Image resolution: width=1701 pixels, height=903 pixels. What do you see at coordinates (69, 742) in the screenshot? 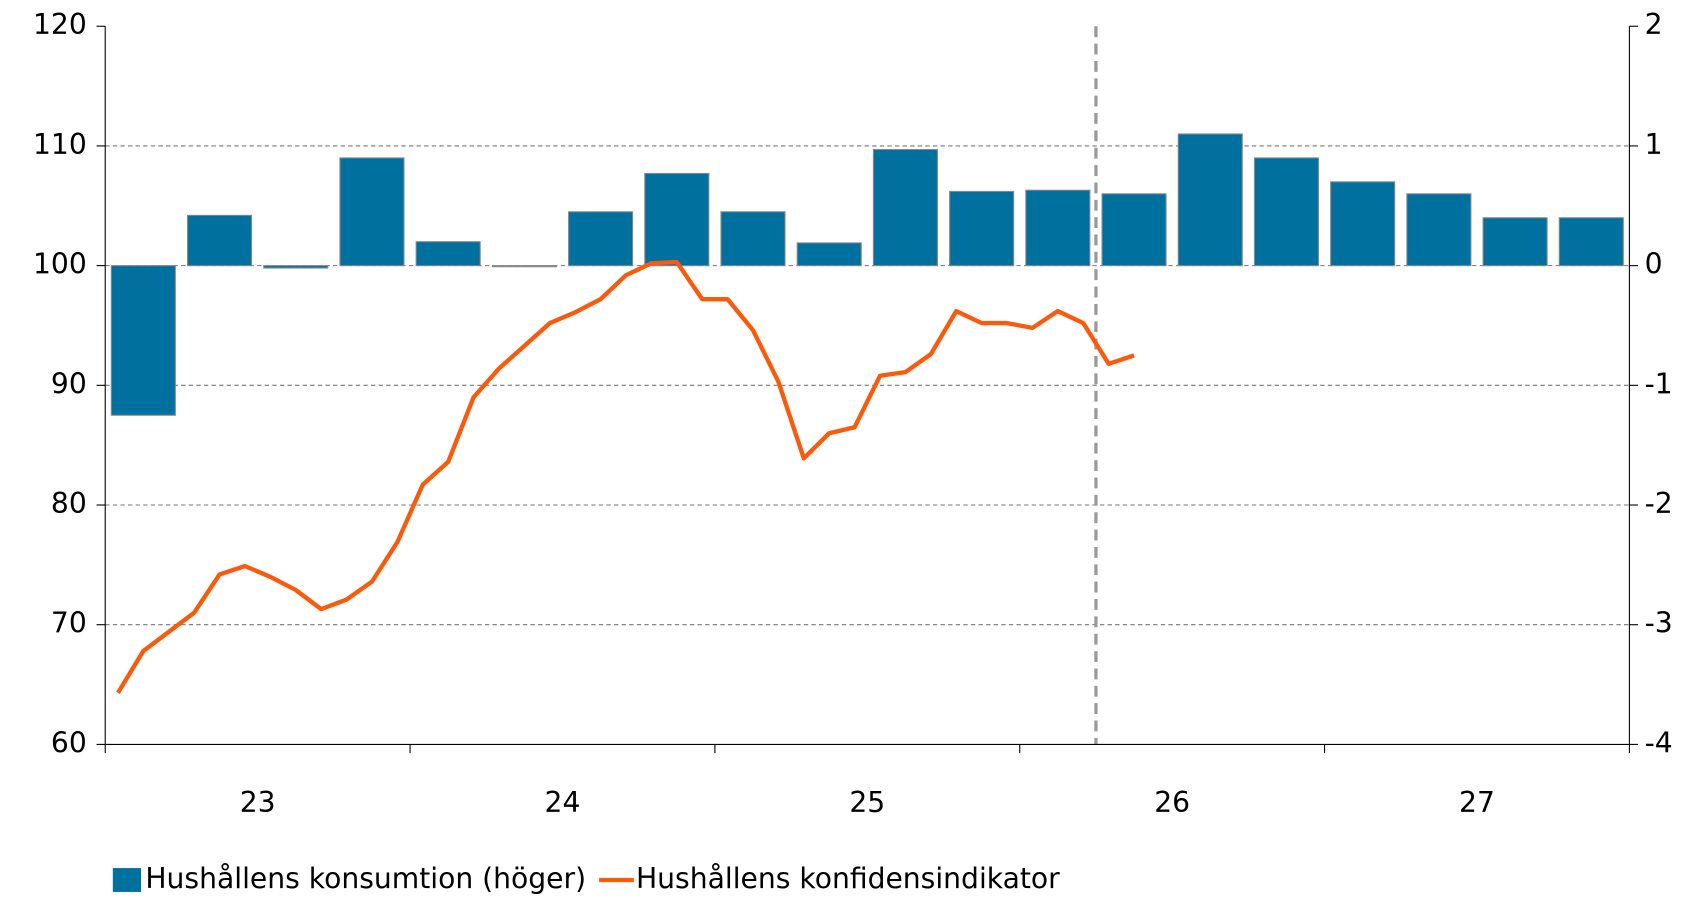
I see `y-tick-label: 60` at bounding box center [69, 742].